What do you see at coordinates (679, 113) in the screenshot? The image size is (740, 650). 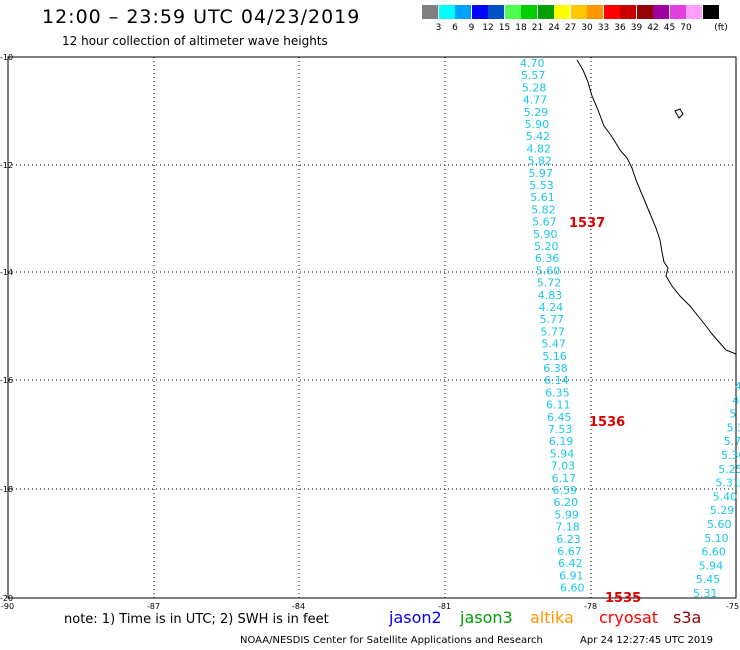 I see `island` at bounding box center [679, 113].